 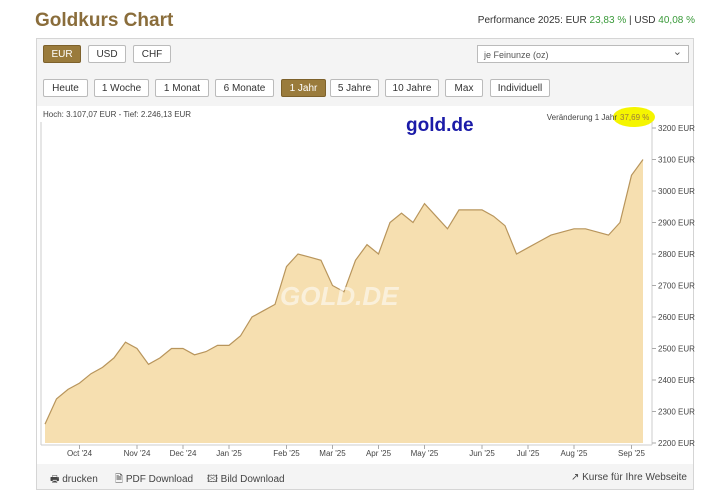 I want to click on range-button: 10 Jahre, so click(x=412, y=88).